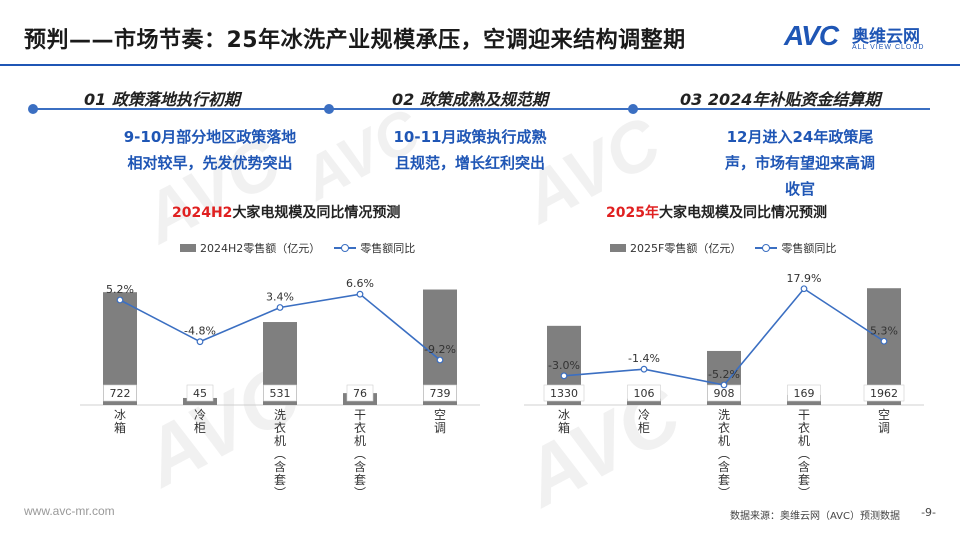 Image resolution: width=960 pixels, height=540 pixels. What do you see at coordinates (470, 137) in the screenshot?
I see `phase-desc-line: 10-11月政策执行成熟` at bounding box center [470, 137].